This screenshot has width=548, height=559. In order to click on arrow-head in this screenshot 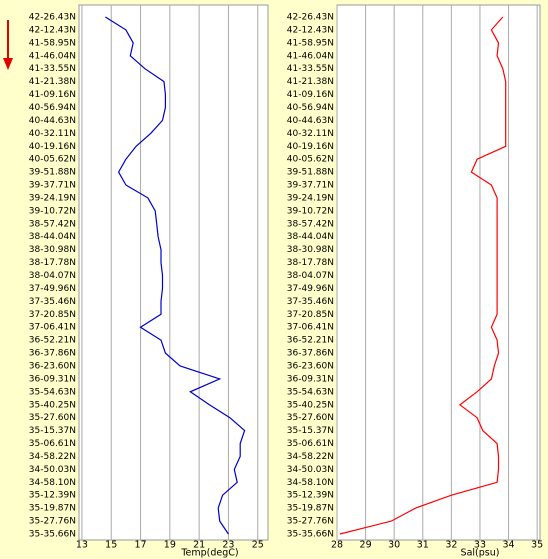, I will do `click(8, 64)`.